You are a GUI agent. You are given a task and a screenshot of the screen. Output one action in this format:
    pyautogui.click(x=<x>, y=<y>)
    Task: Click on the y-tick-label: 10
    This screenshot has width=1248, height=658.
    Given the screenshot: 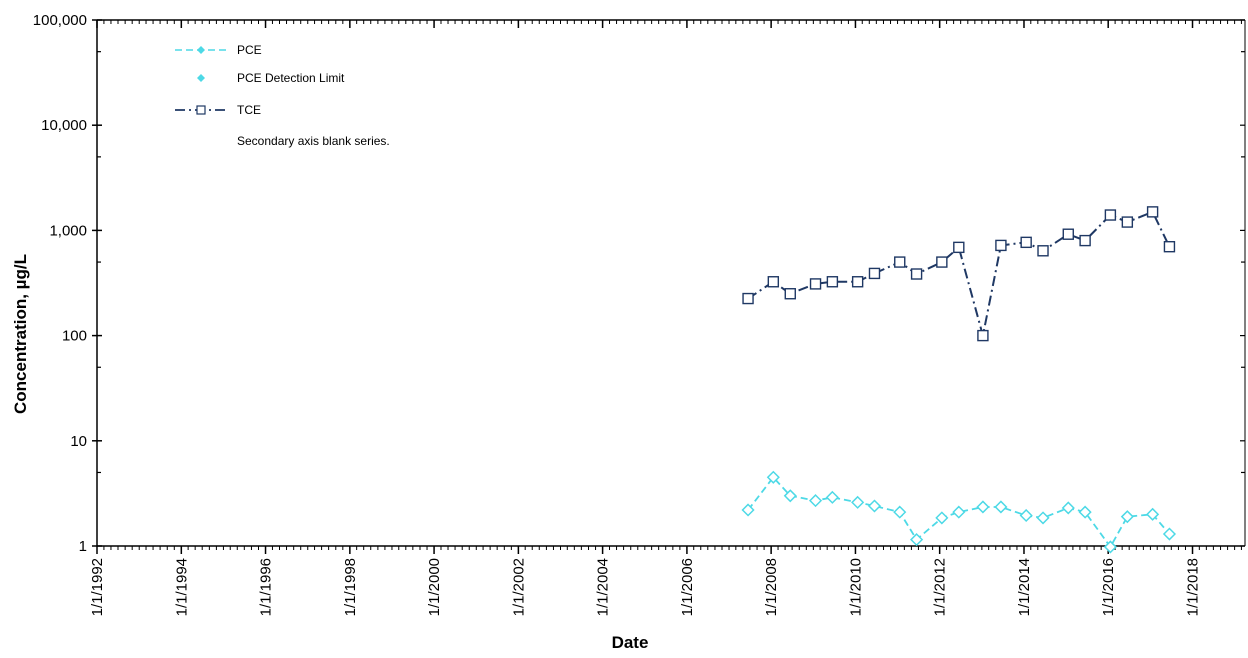 What is the action you would take?
    pyautogui.click(x=78, y=441)
    